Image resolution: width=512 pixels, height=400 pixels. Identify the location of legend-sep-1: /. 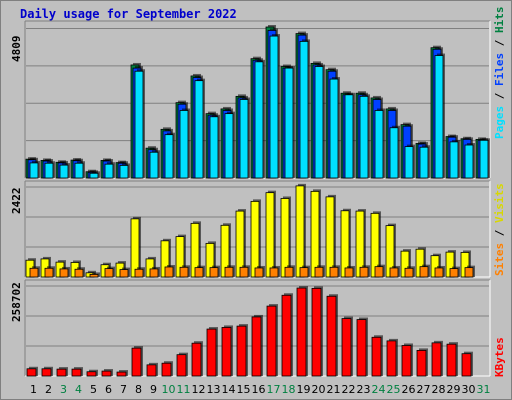
(499, 96).